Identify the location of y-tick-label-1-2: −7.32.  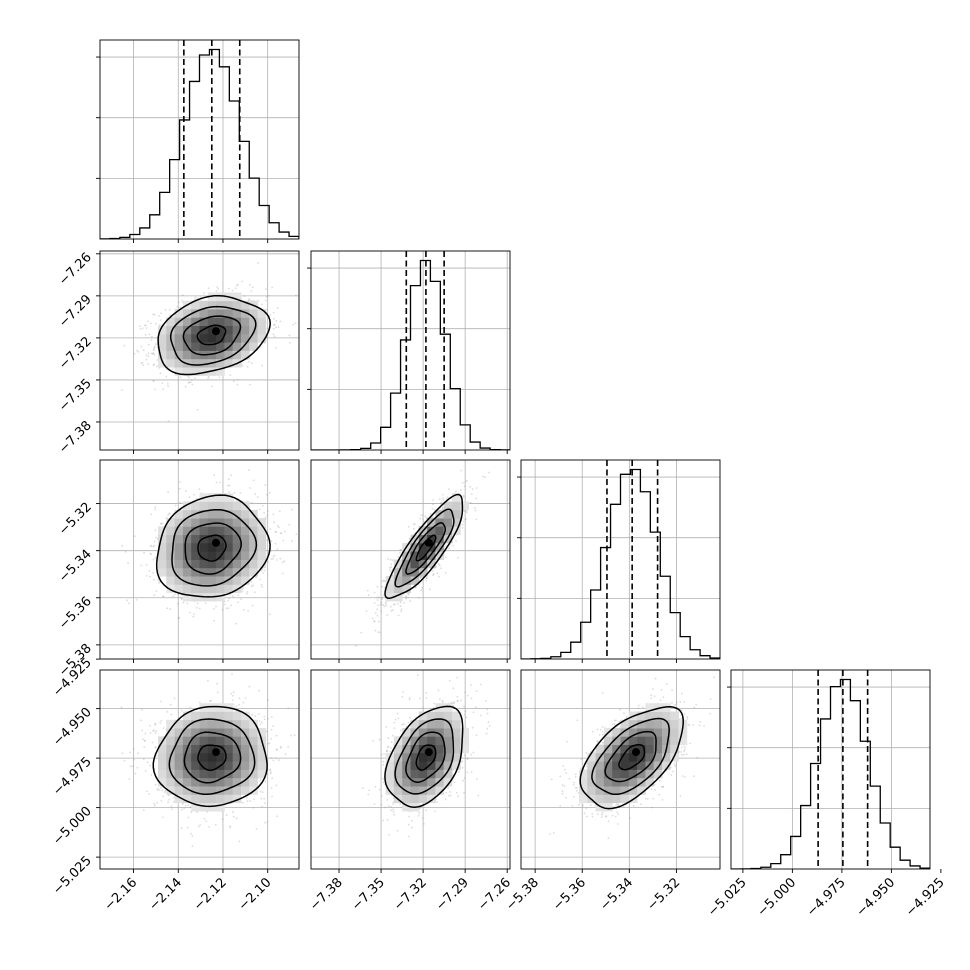
(75, 353).